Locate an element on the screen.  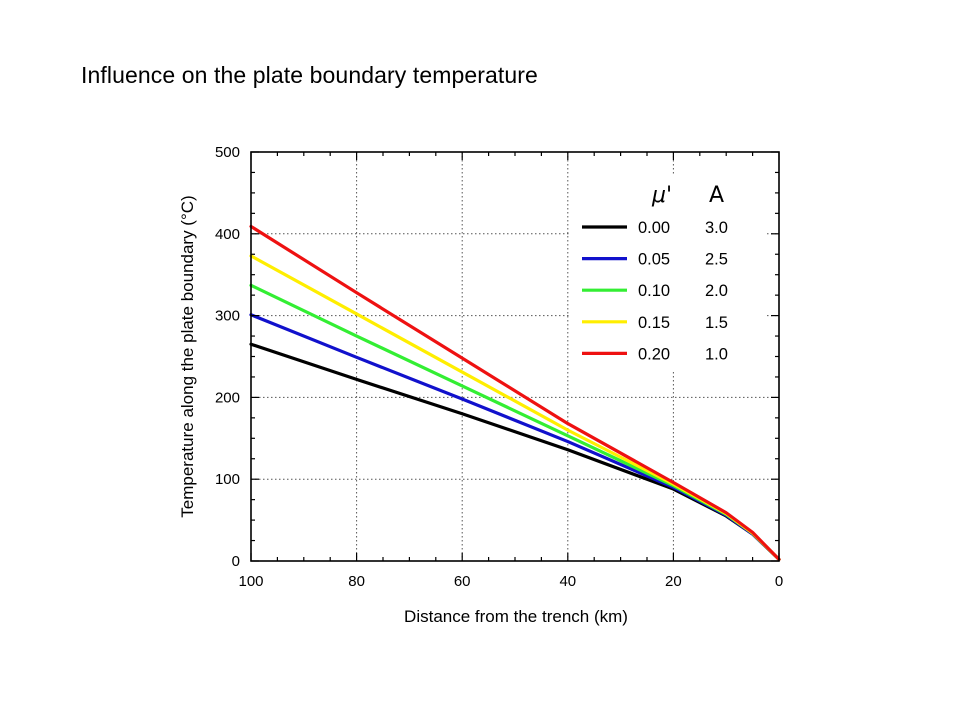
legend-mu-value: 0.15 is located at coordinates (654, 323).